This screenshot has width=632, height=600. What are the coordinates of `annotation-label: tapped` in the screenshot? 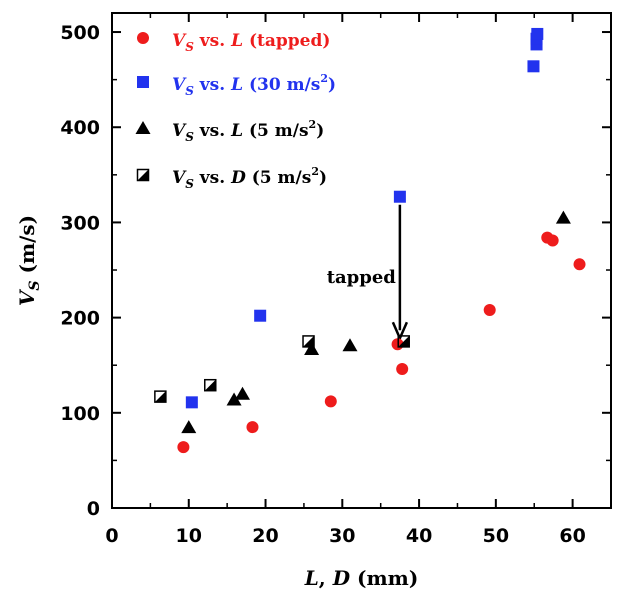 It's located at (362, 277).